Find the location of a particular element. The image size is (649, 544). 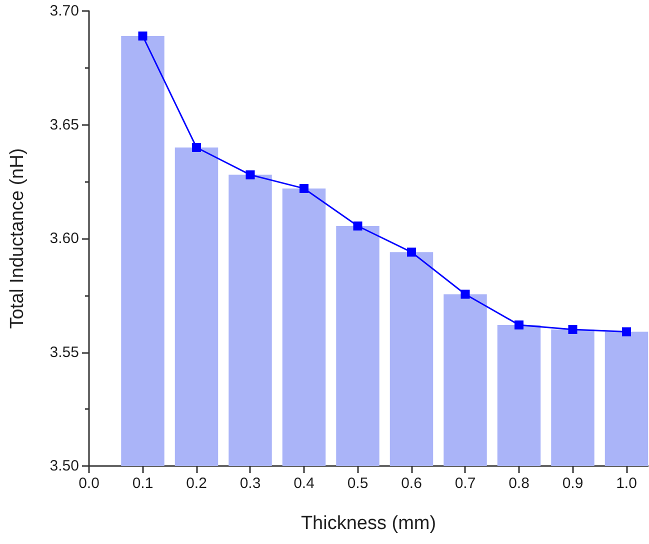

x-tick-label: 0.3 is located at coordinates (250, 483).